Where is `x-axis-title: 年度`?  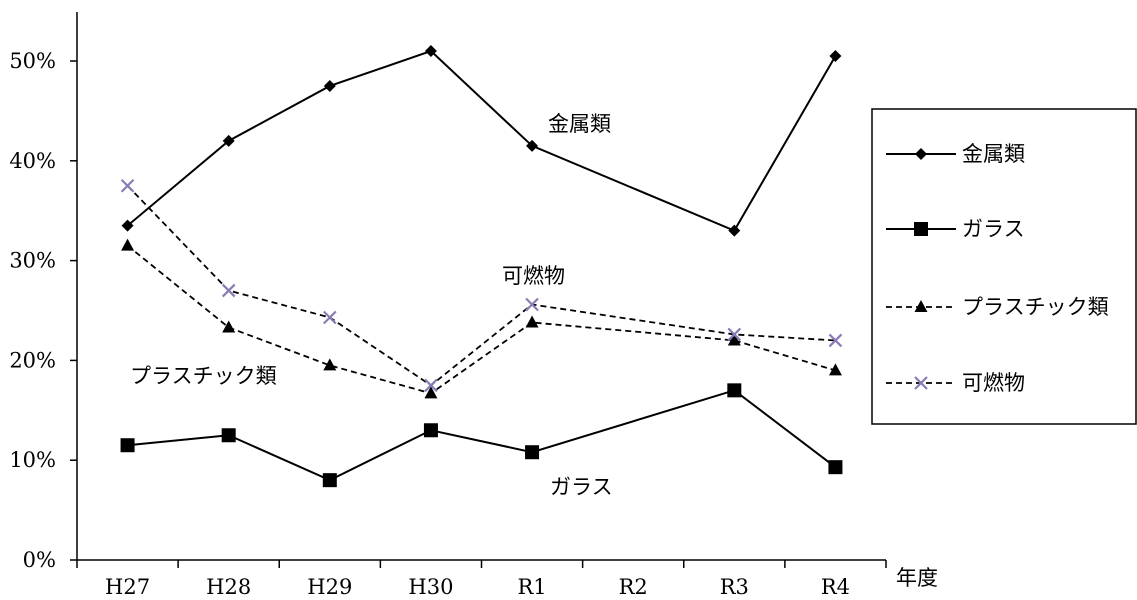
x-axis-title: 年度 is located at coordinates (917, 578).